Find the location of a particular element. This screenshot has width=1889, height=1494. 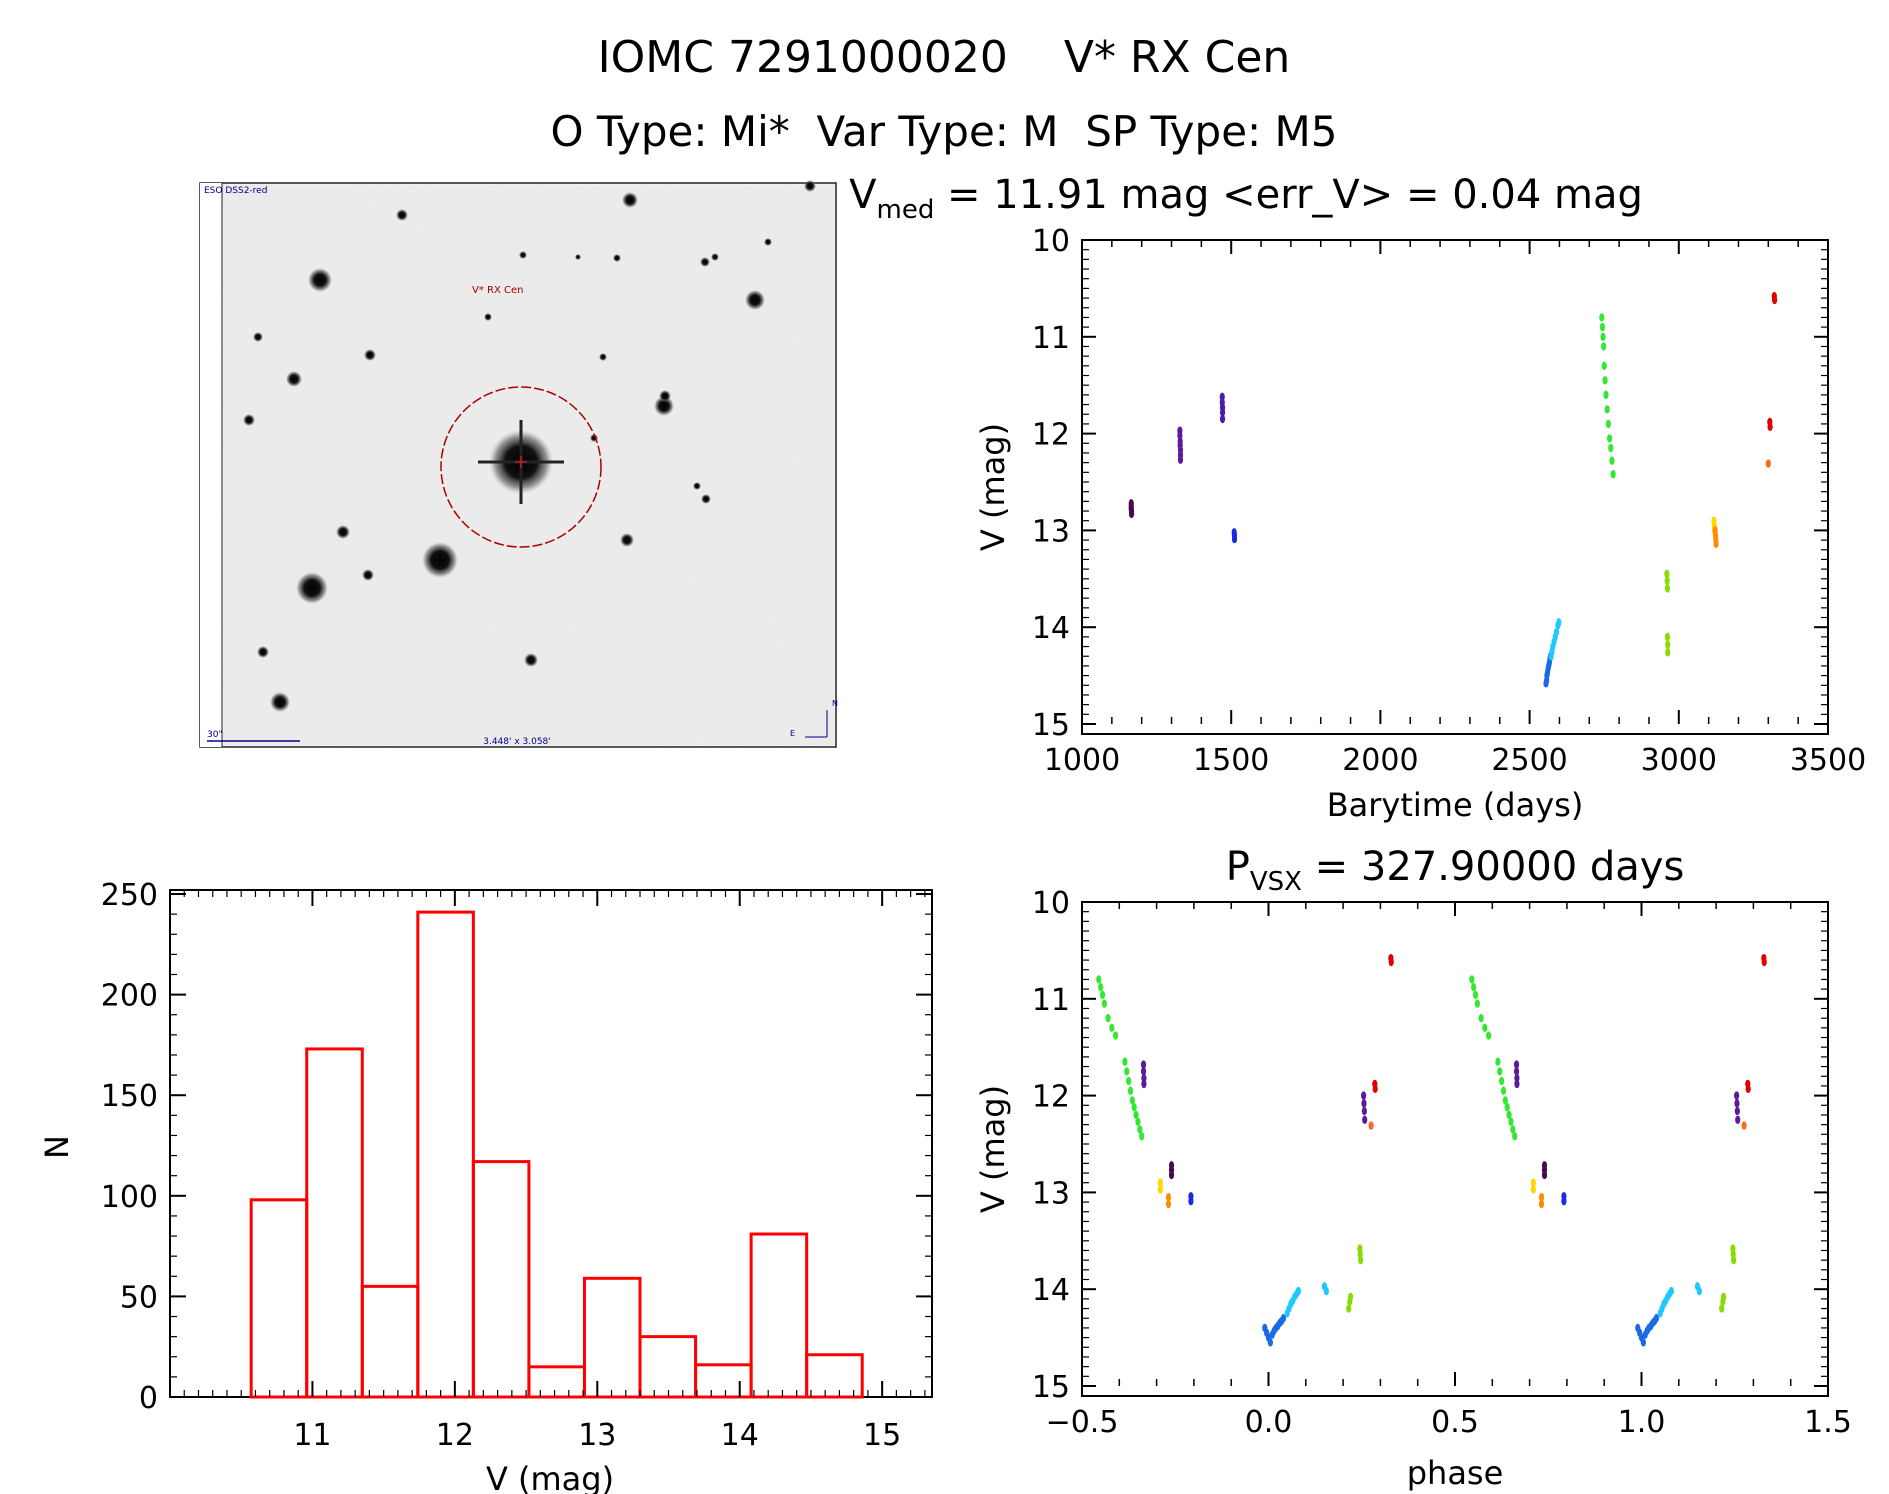

y-tick-label: 14 is located at coordinates (1051, 1290).